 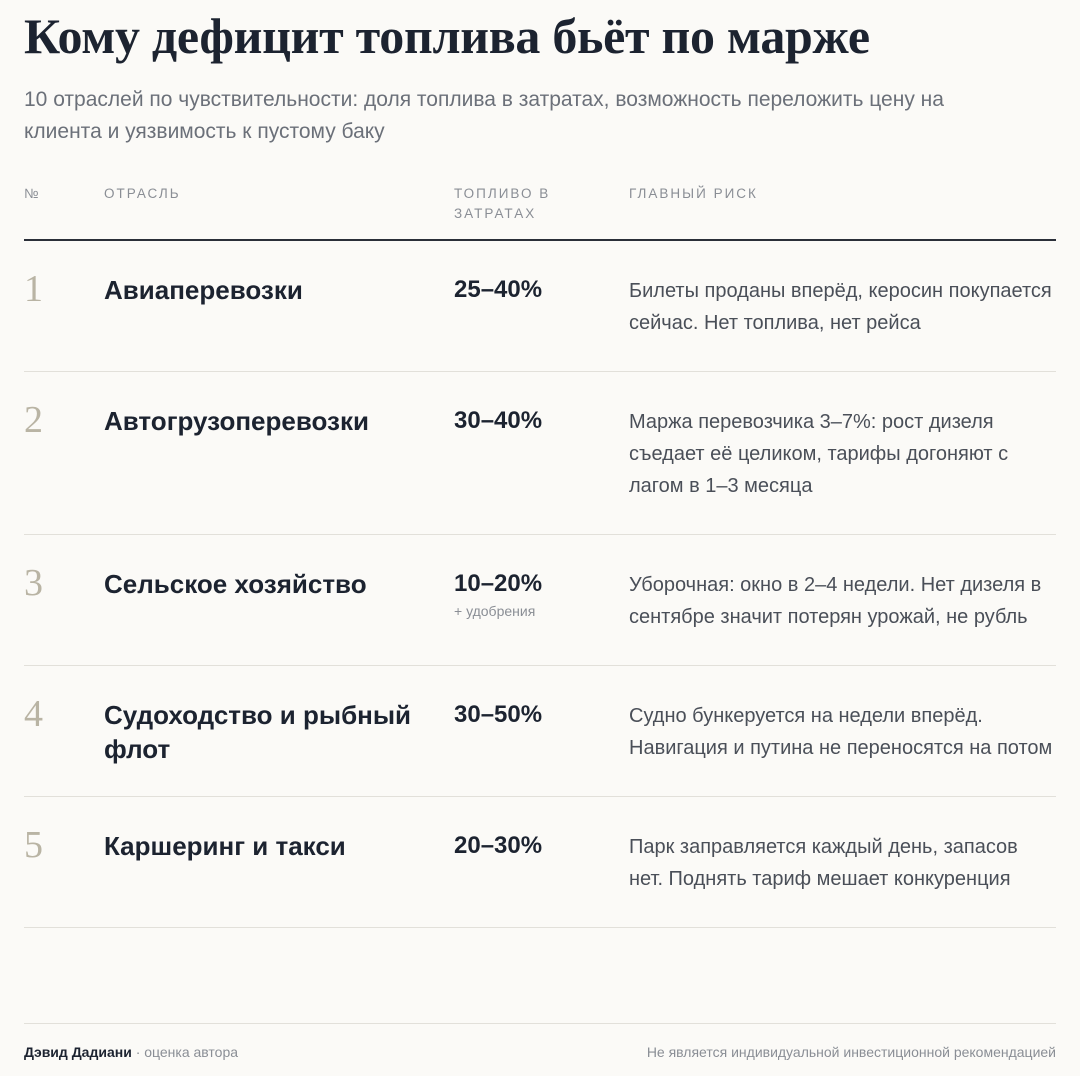 What do you see at coordinates (32, 193) in the screenshot?
I see `column-header: №` at bounding box center [32, 193].